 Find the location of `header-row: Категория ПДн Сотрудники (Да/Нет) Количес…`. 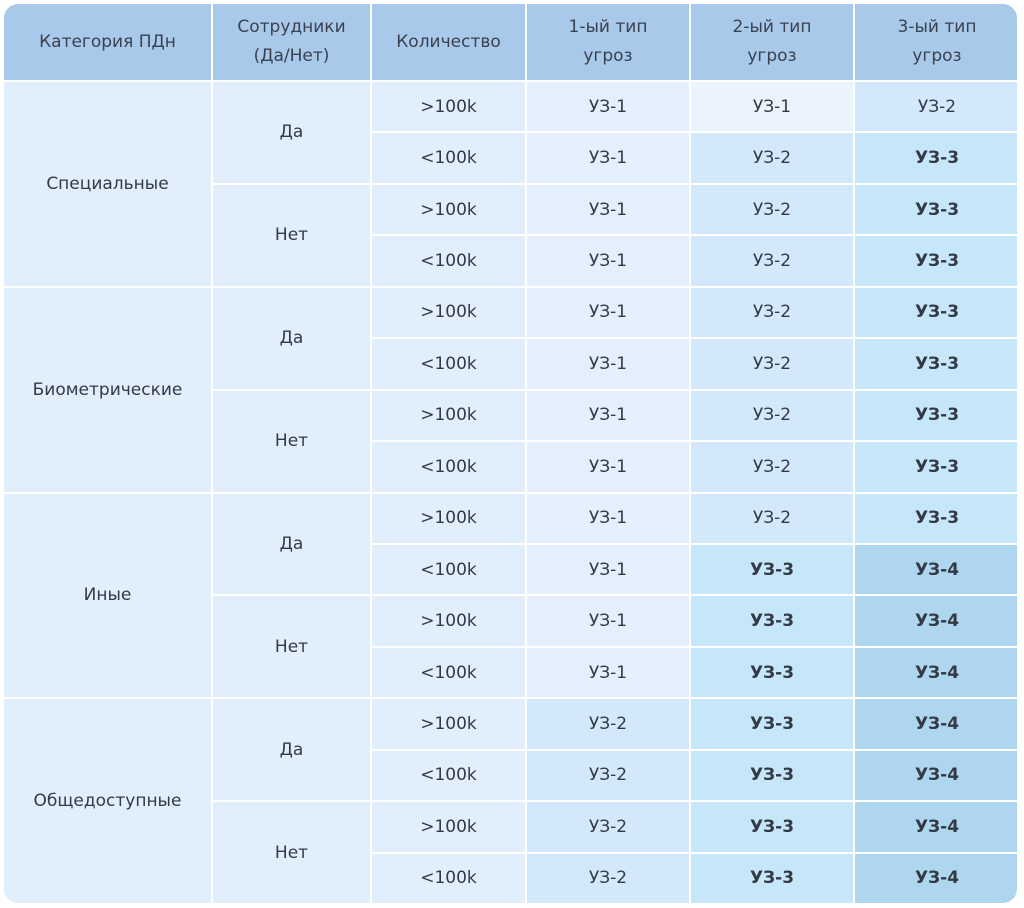

header-row: Категория ПДн Сотрудники (Да/Нет) Количес… is located at coordinates (510, 42).